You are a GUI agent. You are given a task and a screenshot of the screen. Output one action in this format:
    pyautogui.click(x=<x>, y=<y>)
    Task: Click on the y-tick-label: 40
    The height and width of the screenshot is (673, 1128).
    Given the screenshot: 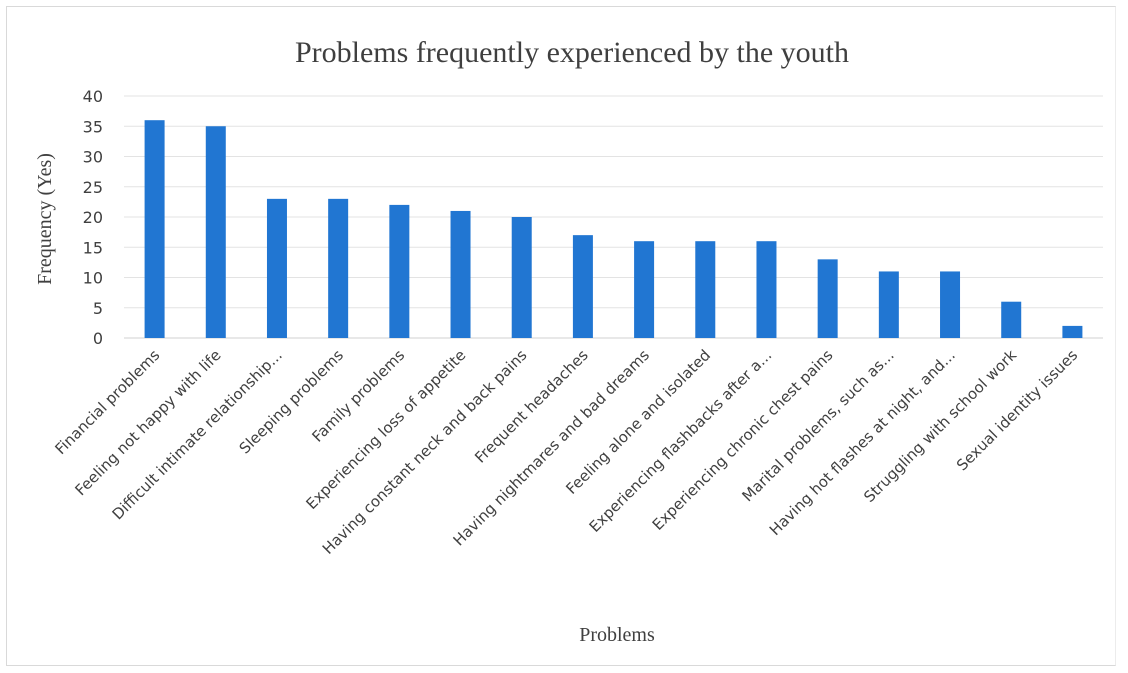 What is the action you would take?
    pyautogui.click(x=93, y=96)
    